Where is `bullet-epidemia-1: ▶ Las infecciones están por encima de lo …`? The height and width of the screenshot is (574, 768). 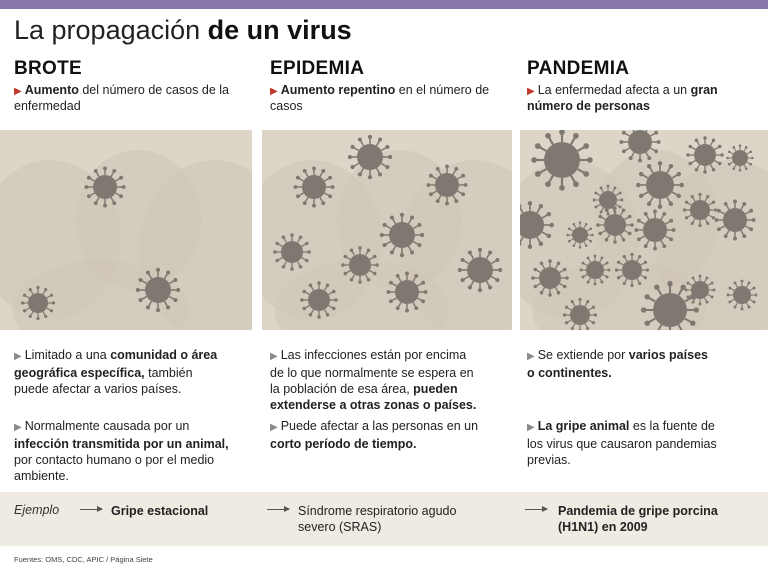 bullet-epidemia-1: ▶ Las infecciones están por encima de lo … is located at coordinates (373, 380).